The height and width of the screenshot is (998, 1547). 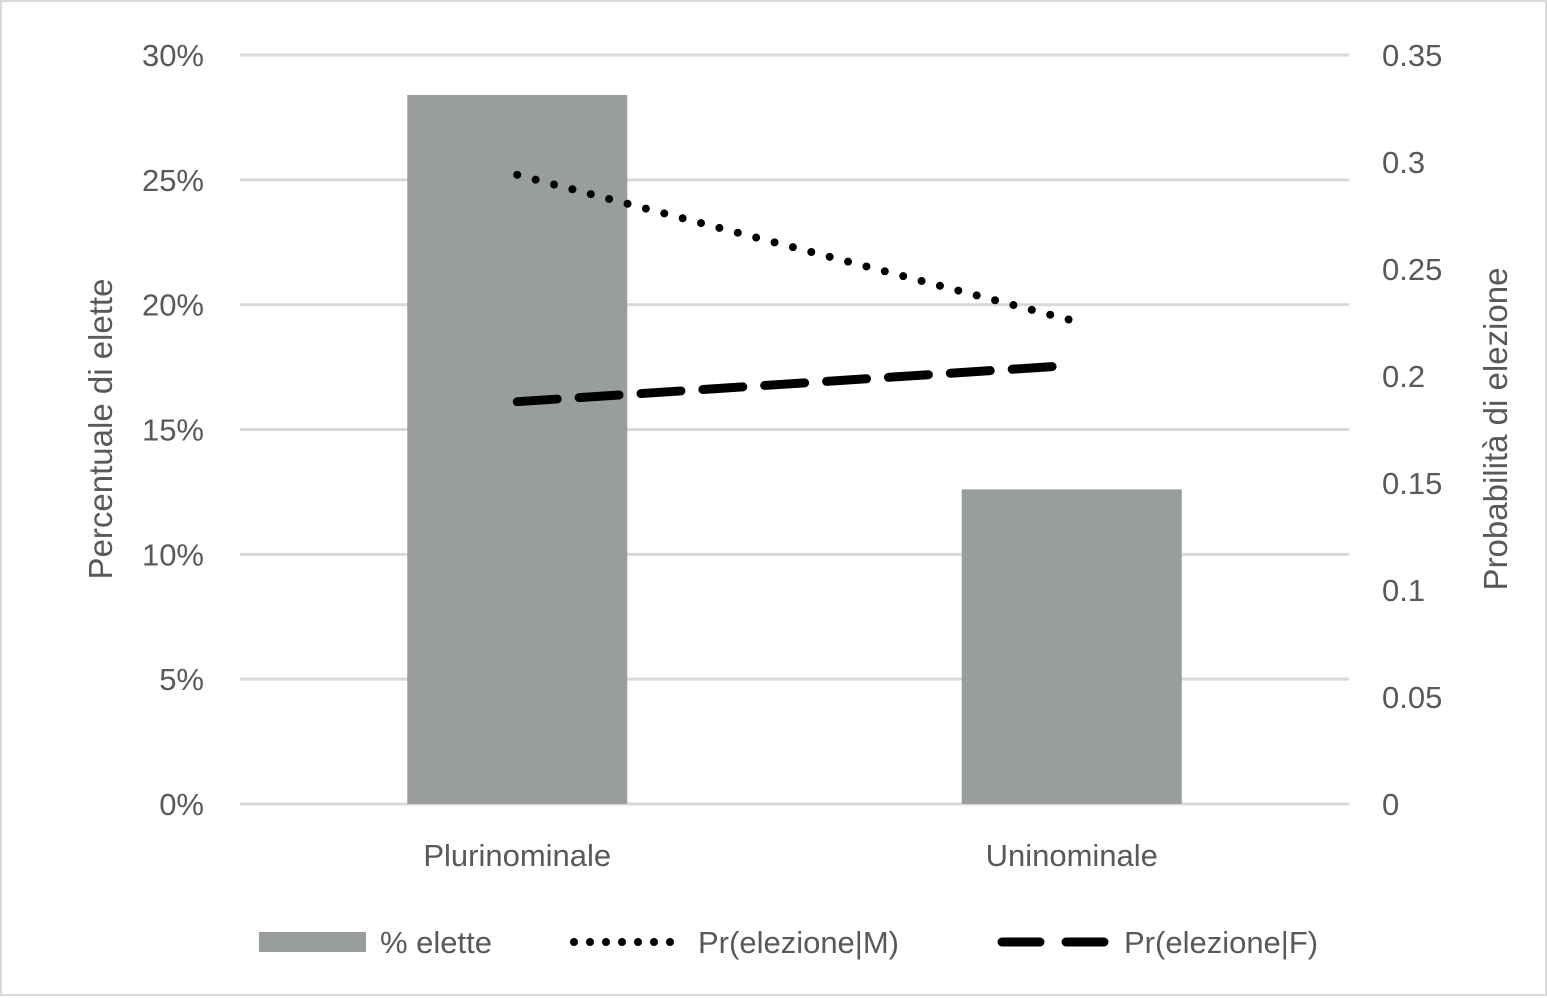 What do you see at coordinates (173, 55) in the screenshot?
I see `left-tick-label: 30%` at bounding box center [173, 55].